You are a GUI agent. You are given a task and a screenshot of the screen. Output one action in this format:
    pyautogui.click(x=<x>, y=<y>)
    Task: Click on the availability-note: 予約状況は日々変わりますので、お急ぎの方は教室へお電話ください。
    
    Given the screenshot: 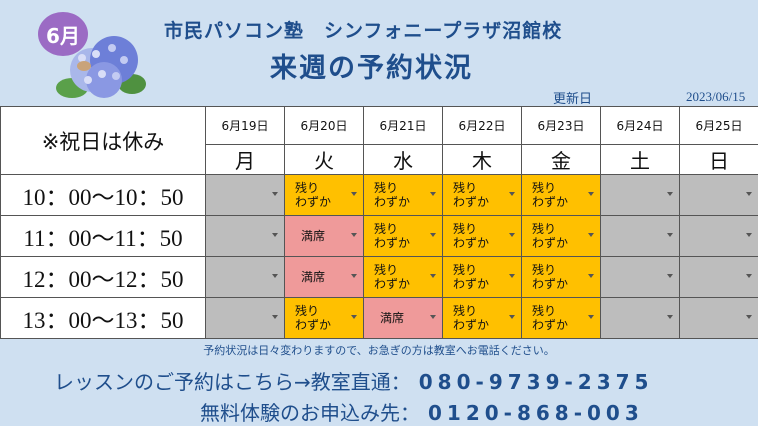 What is the action you would take?
    pyautogui.click(x=379, y=350)
    